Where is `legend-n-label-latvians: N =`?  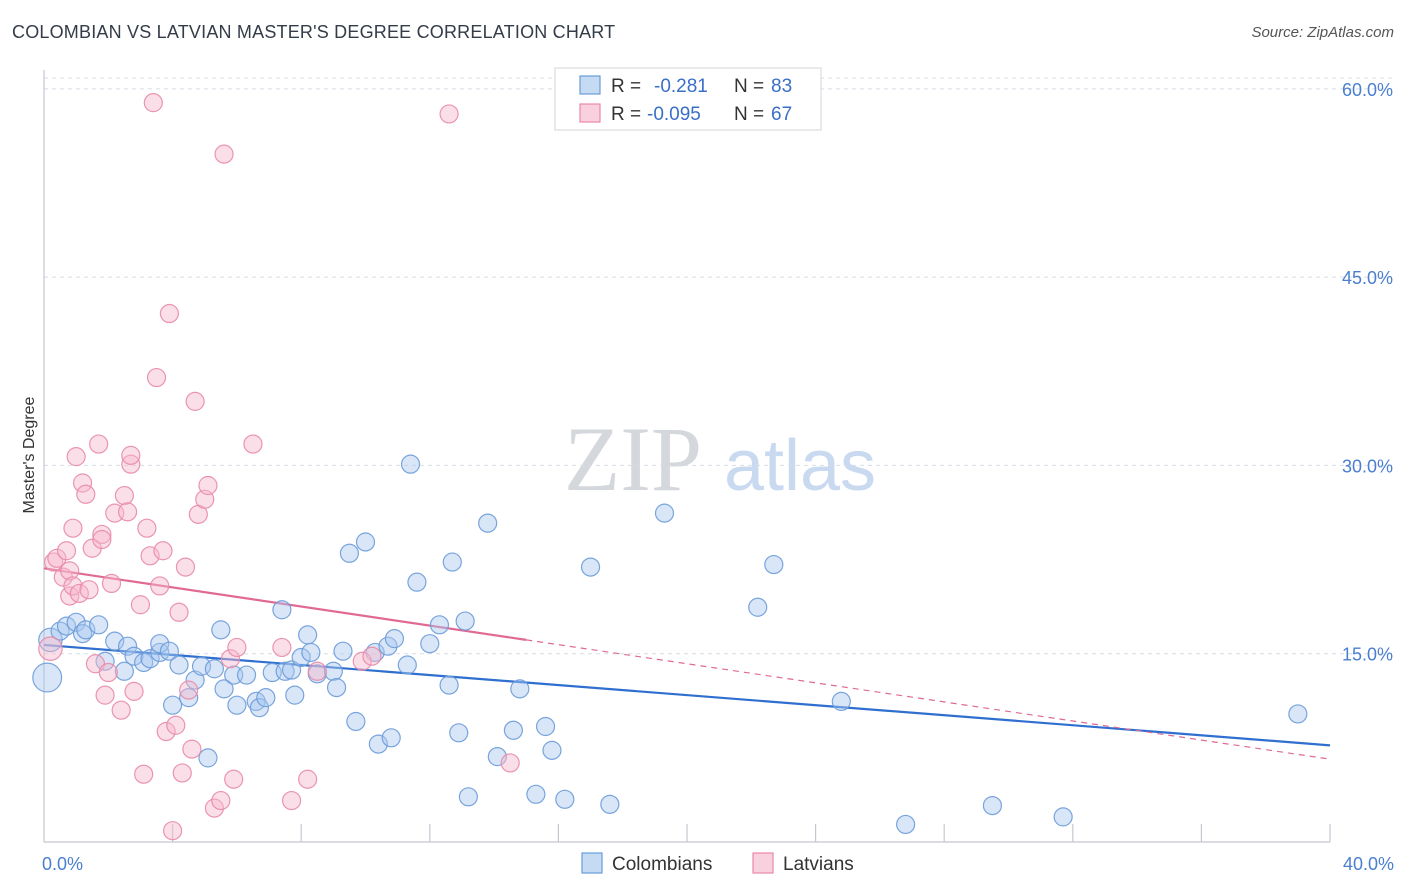
legend-n-label-latvians: N = is located at coordinates (749, 114).